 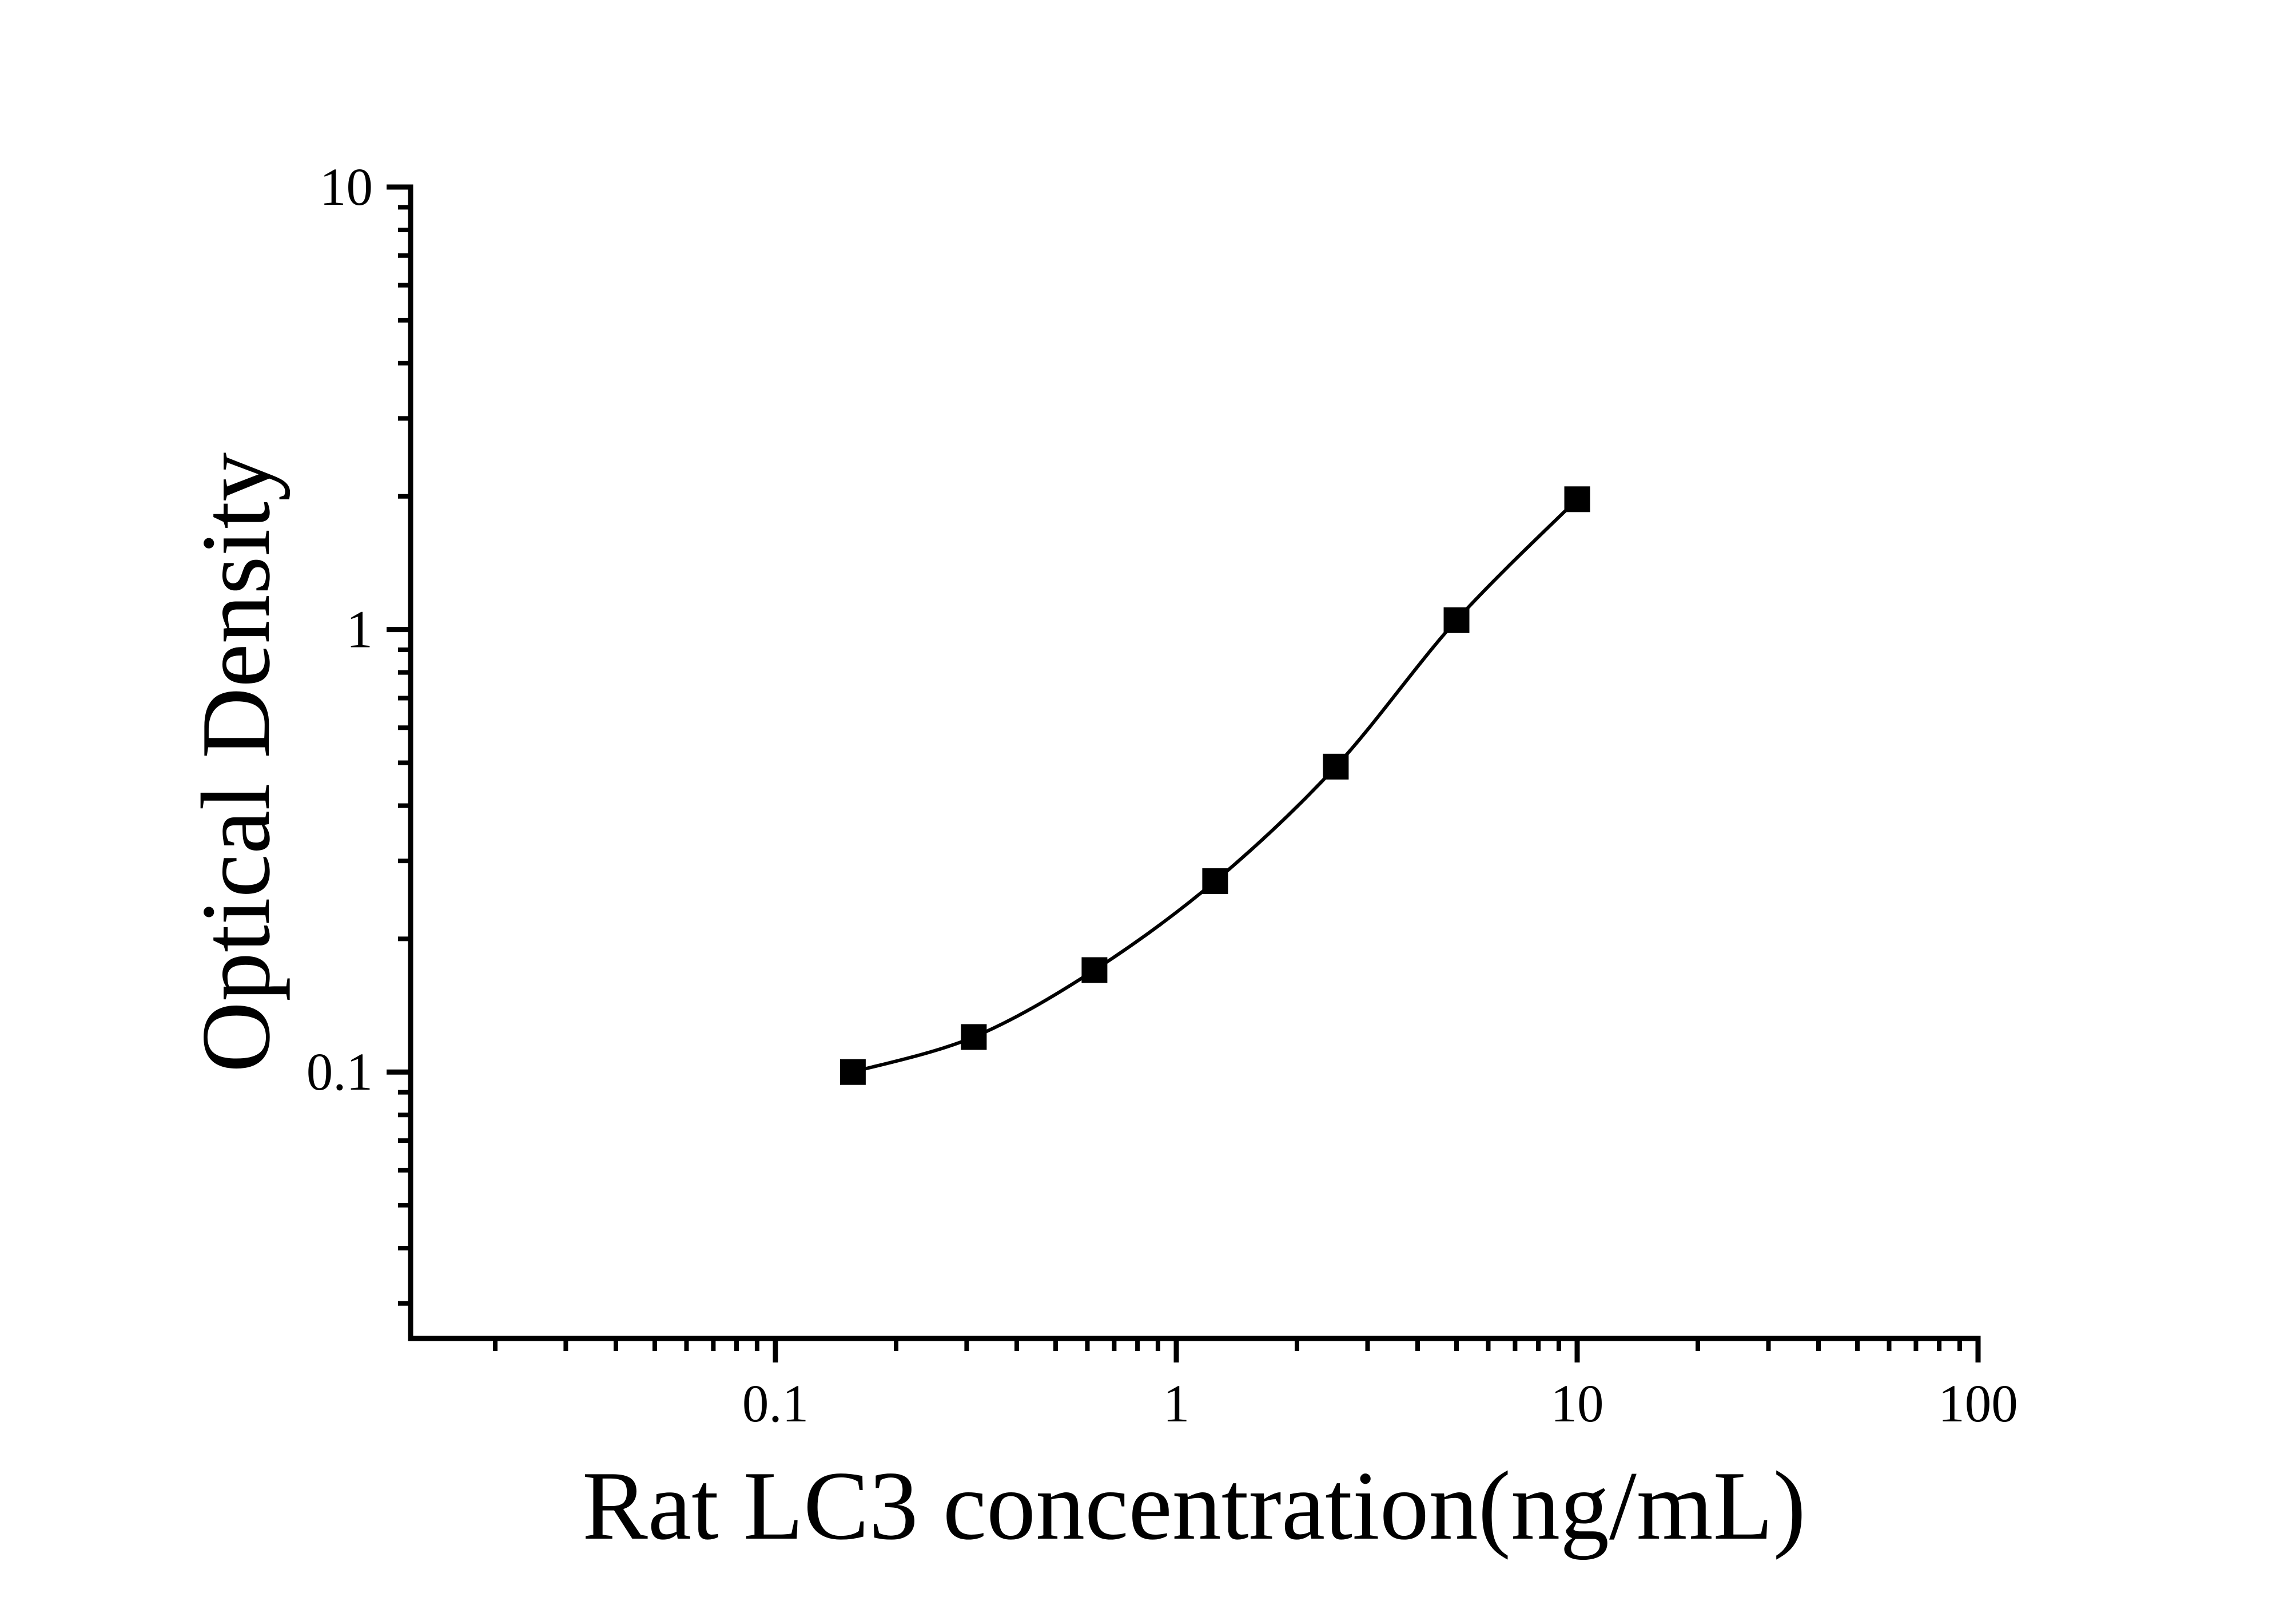 I want to click on y-tick-label: 1, so click(x=360, y=630).